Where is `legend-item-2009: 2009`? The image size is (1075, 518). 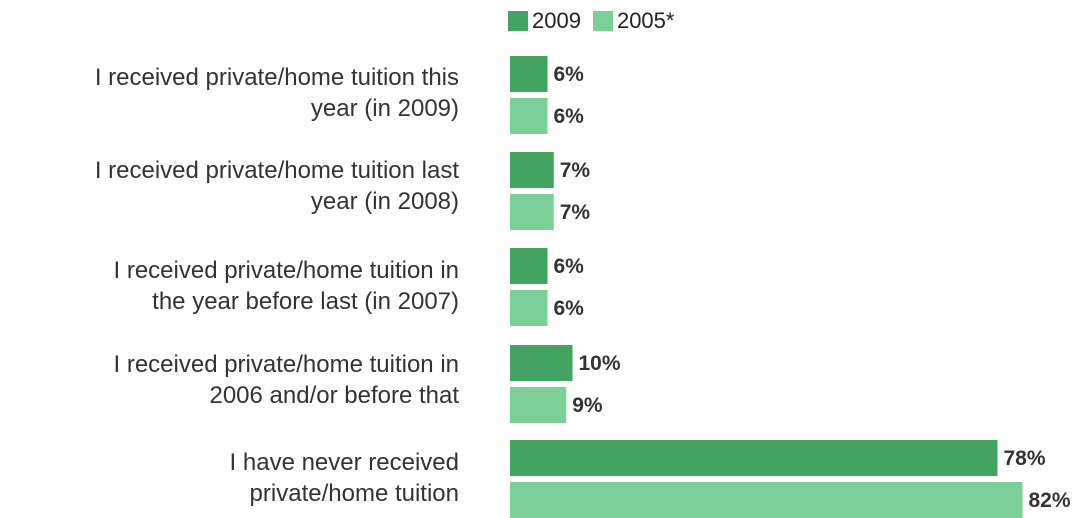 legend-item-2009: 2009 is located at coordinates (544, 21).